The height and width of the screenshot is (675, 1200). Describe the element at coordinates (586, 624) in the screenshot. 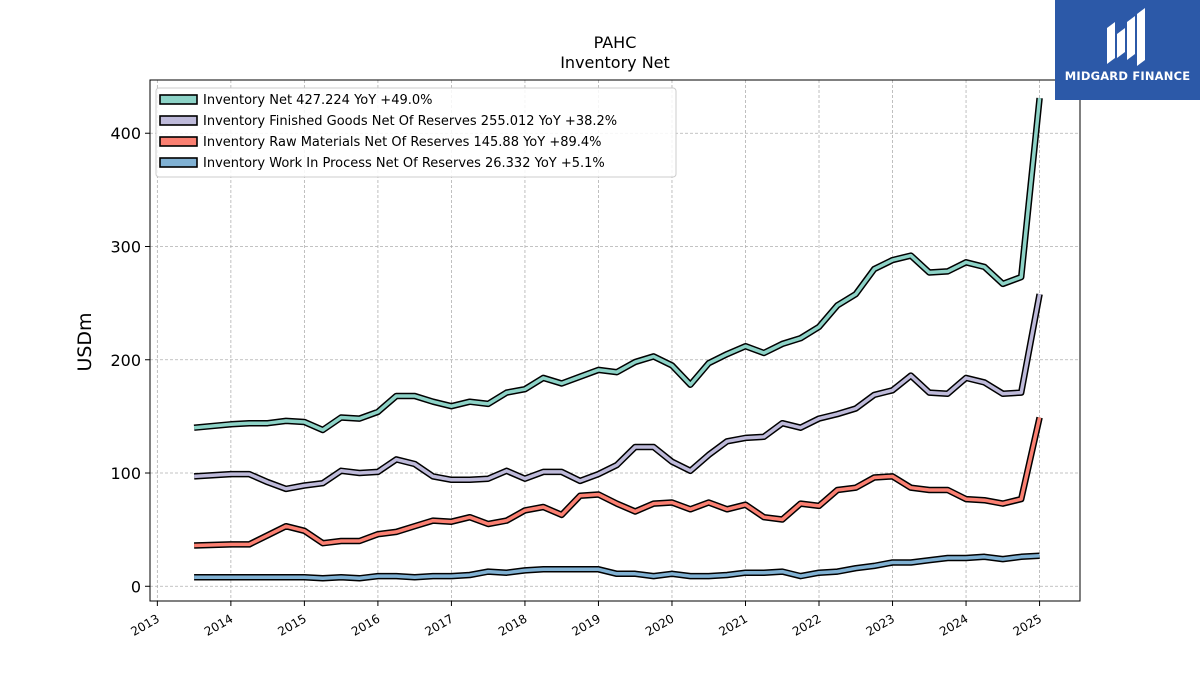

I see `x-tick-label: 2019` at that location.